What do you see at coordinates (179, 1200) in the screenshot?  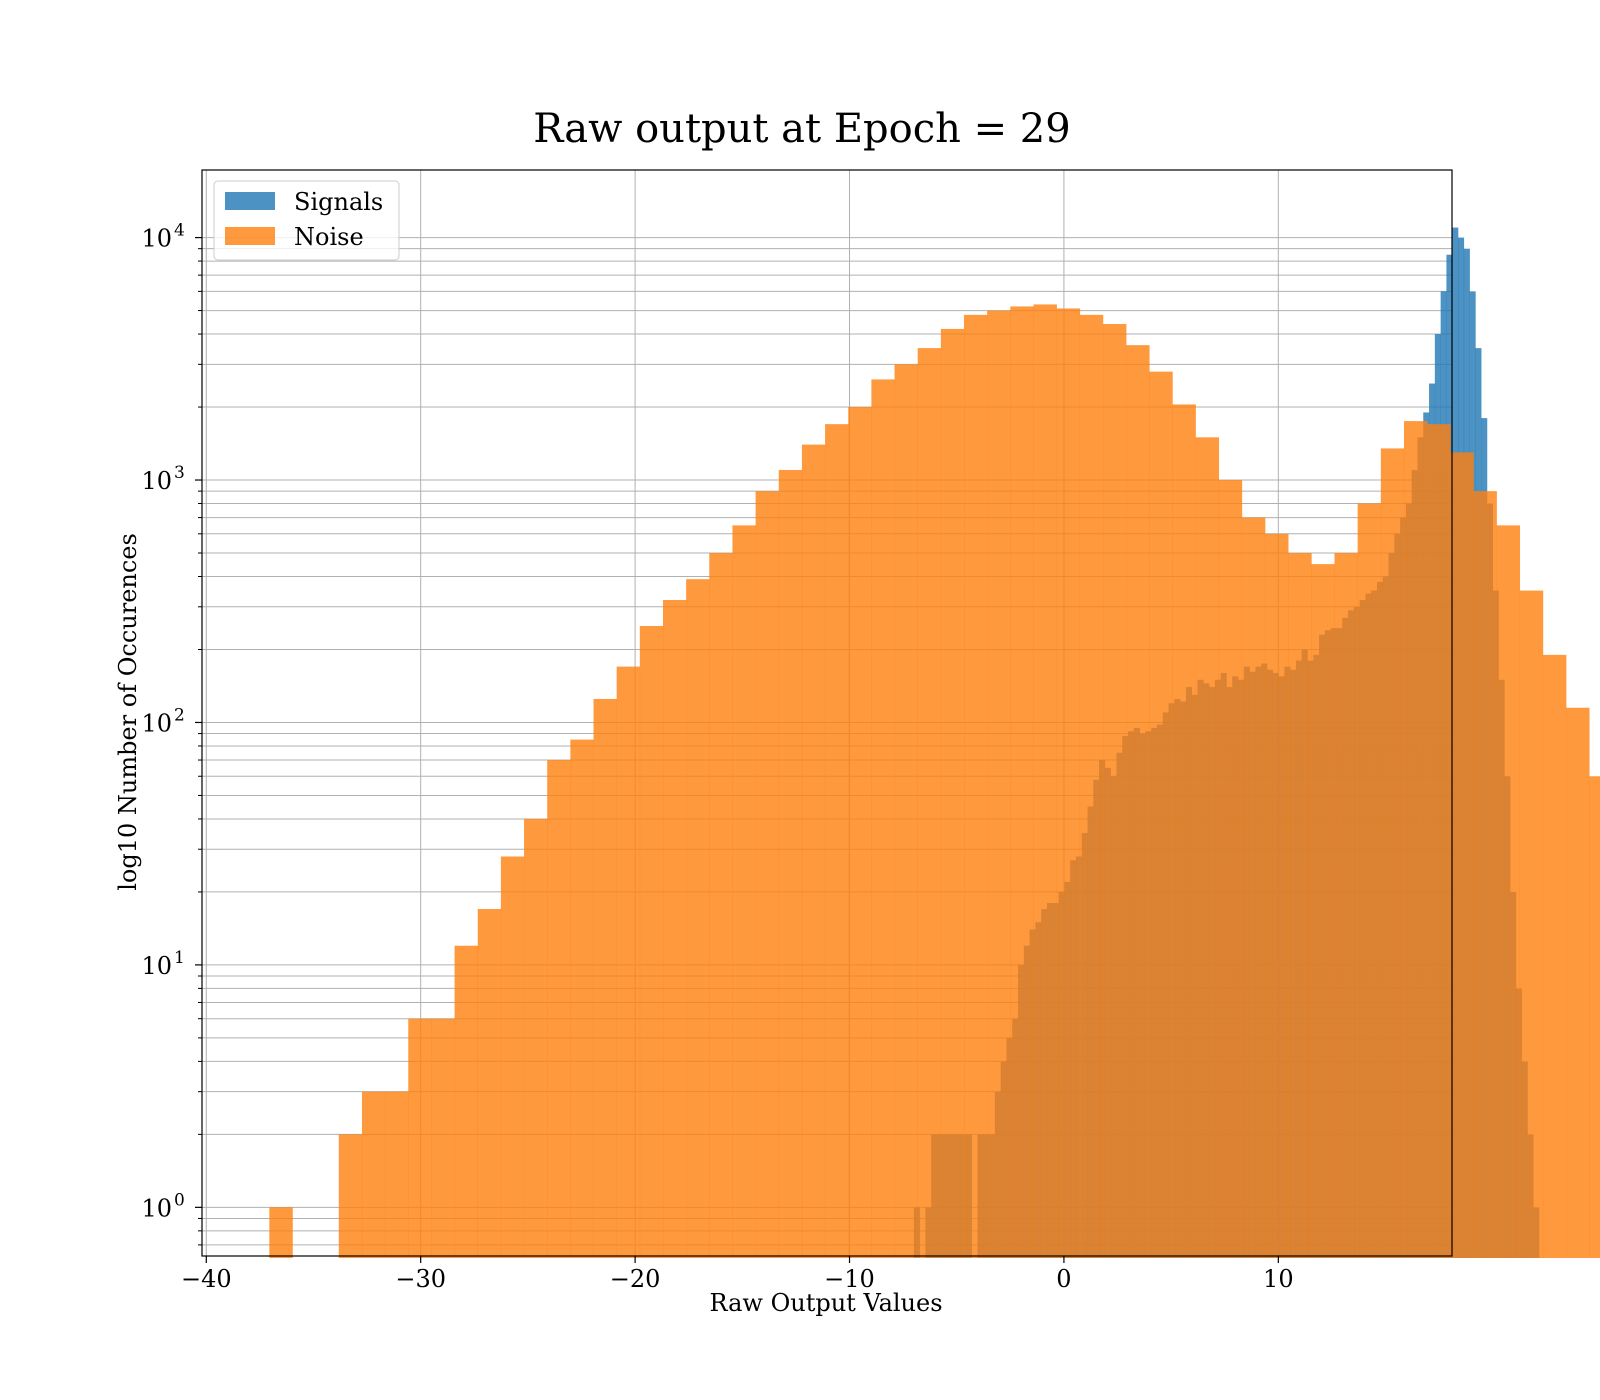 I see `y-tick-exponent: 0` at bounding box center [179, 1200].